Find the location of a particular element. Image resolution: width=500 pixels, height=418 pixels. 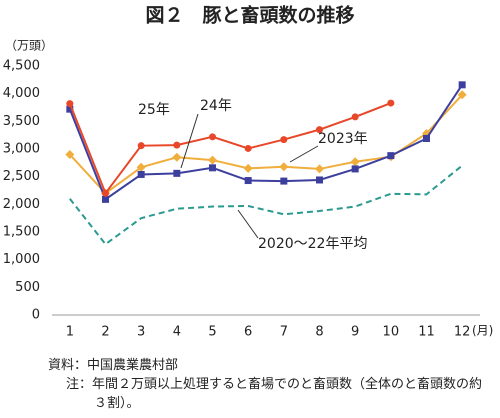

series-line is located at coordinates (230, 149).